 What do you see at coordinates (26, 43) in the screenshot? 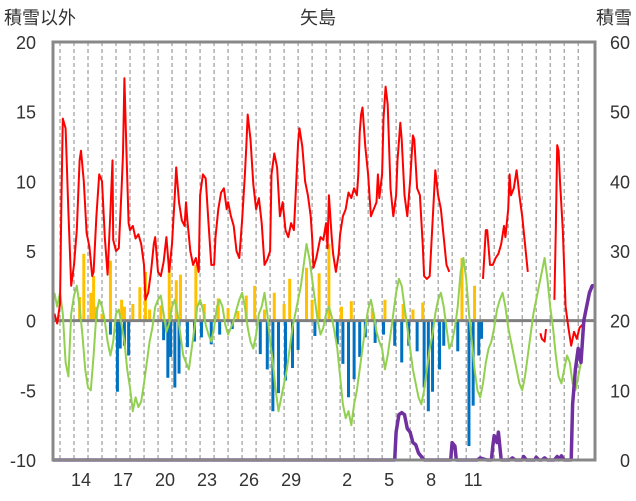
I see `left-tick-label: 20` at bounding box center [26, 43].